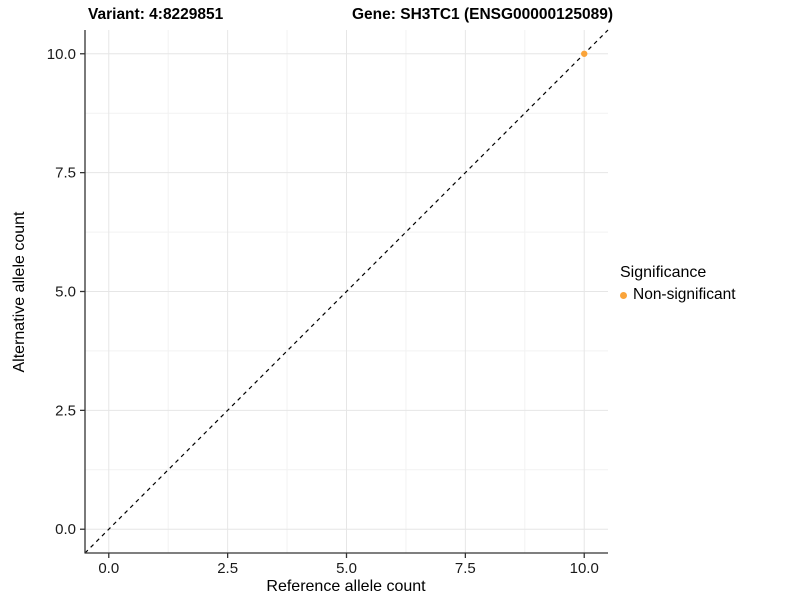 The width and height of the screenshot is (800, 600). What do you see at coordinates (156, 14) in the screenshot?
I see `plot-title-variant: Variant: 4:8229851` at bounding box center [156, 14].